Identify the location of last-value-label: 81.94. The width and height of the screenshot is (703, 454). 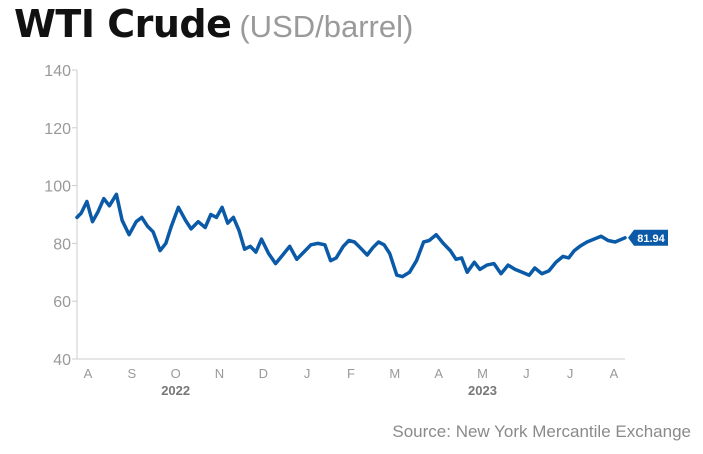
(651, 239).